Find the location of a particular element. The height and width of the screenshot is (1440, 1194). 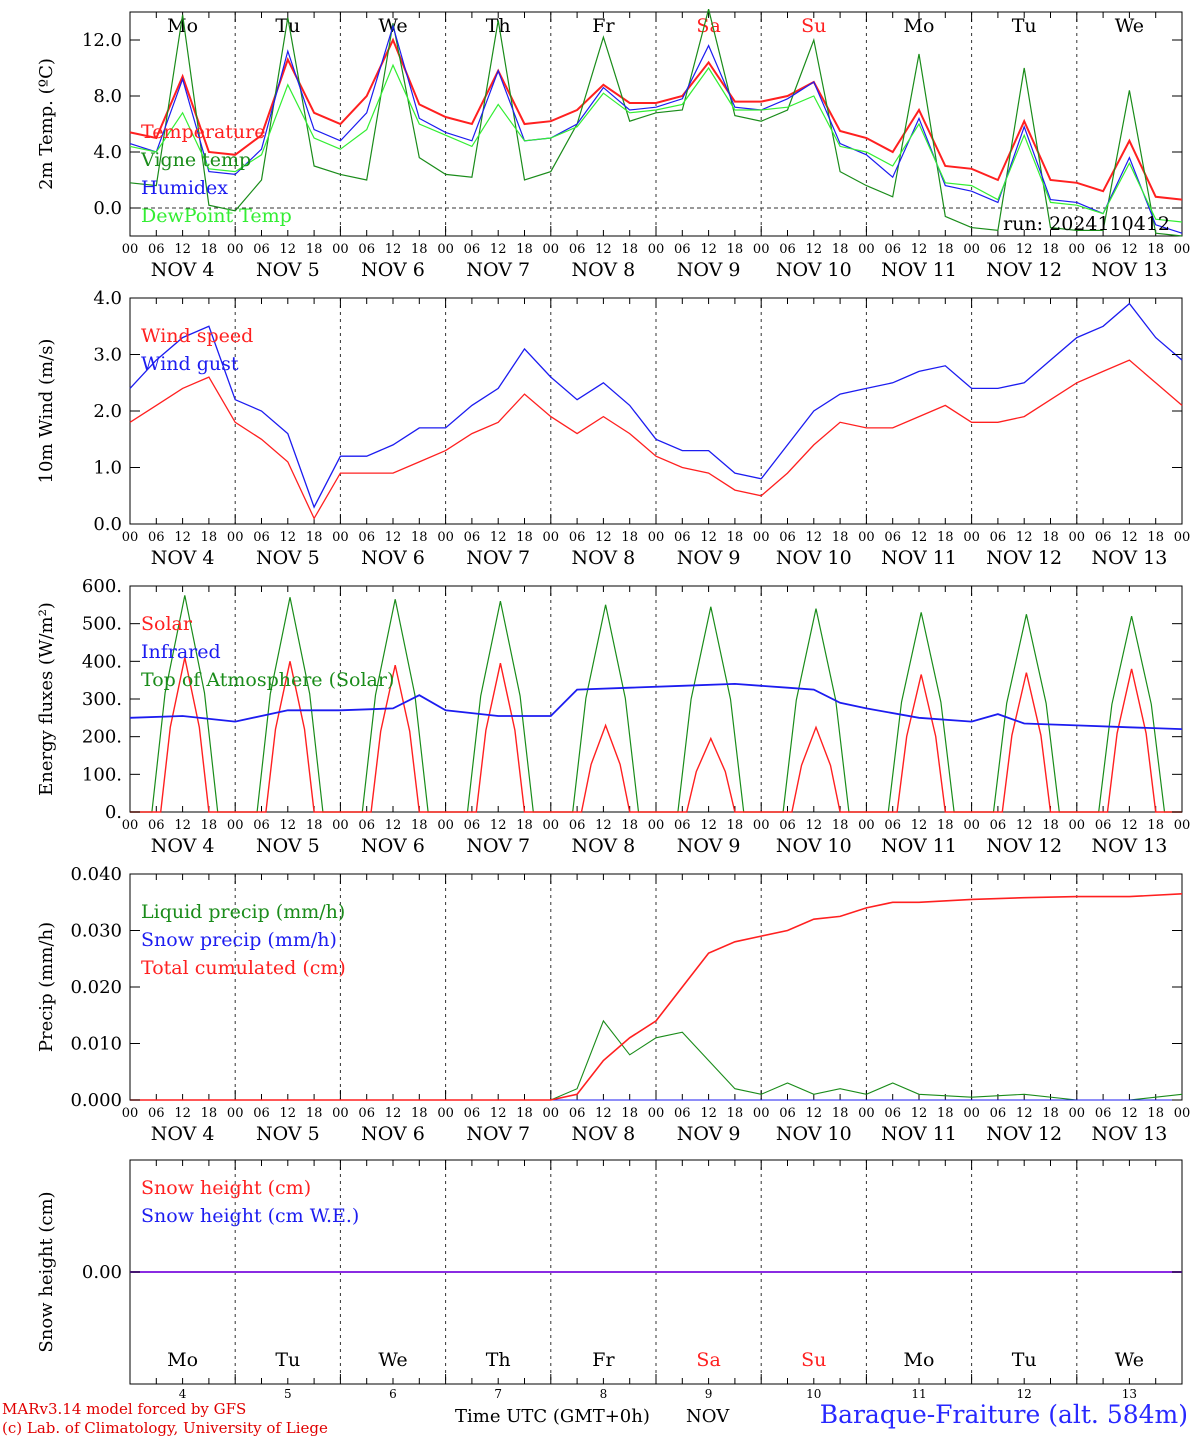

weekday-label: Mo is located at coordinates (182, 26).